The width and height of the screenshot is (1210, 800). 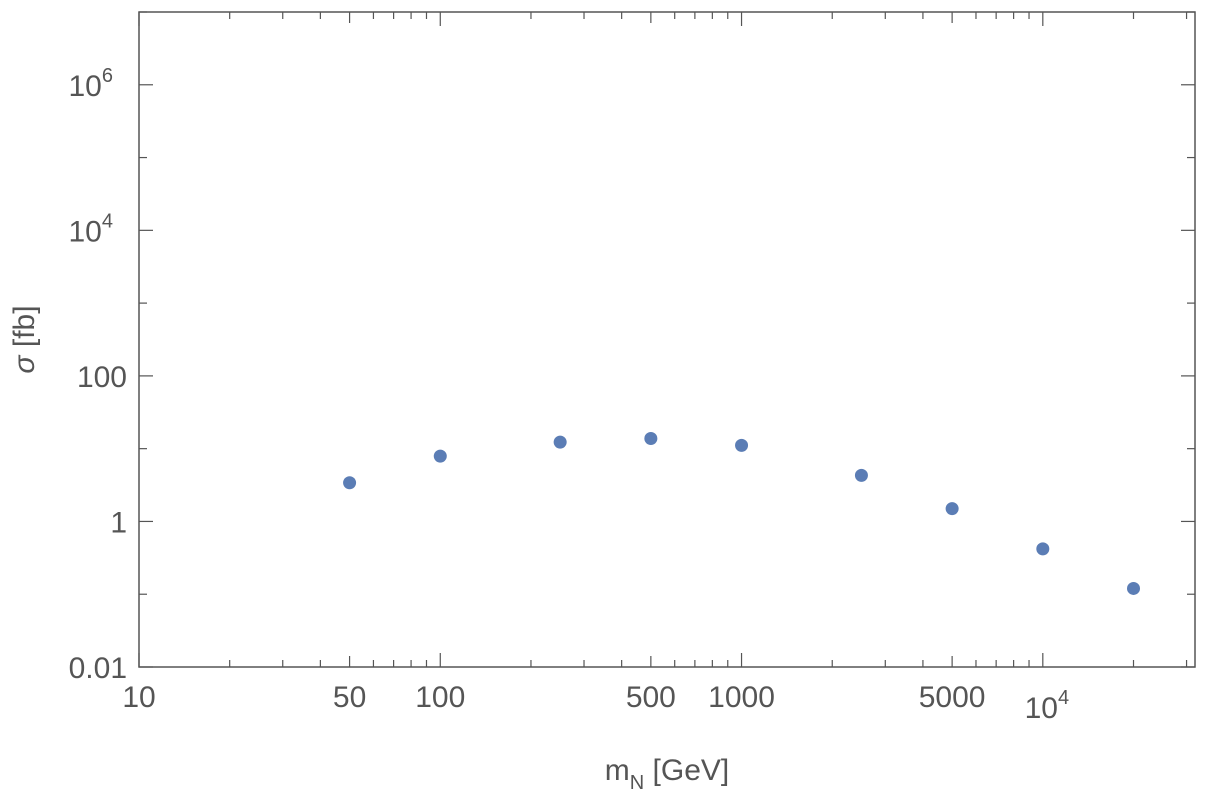 I want to click on x-label-sub: N, so click(x=637, y=783).